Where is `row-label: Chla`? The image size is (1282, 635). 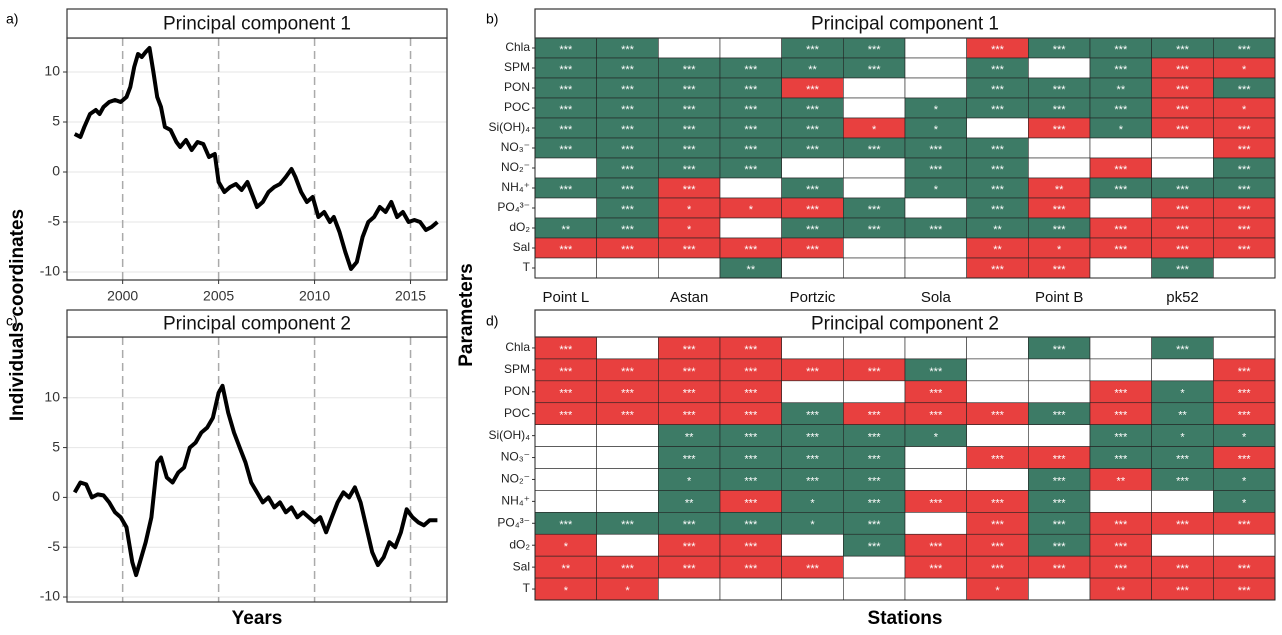
row-label: Chla is located at coordinates (517, 47).